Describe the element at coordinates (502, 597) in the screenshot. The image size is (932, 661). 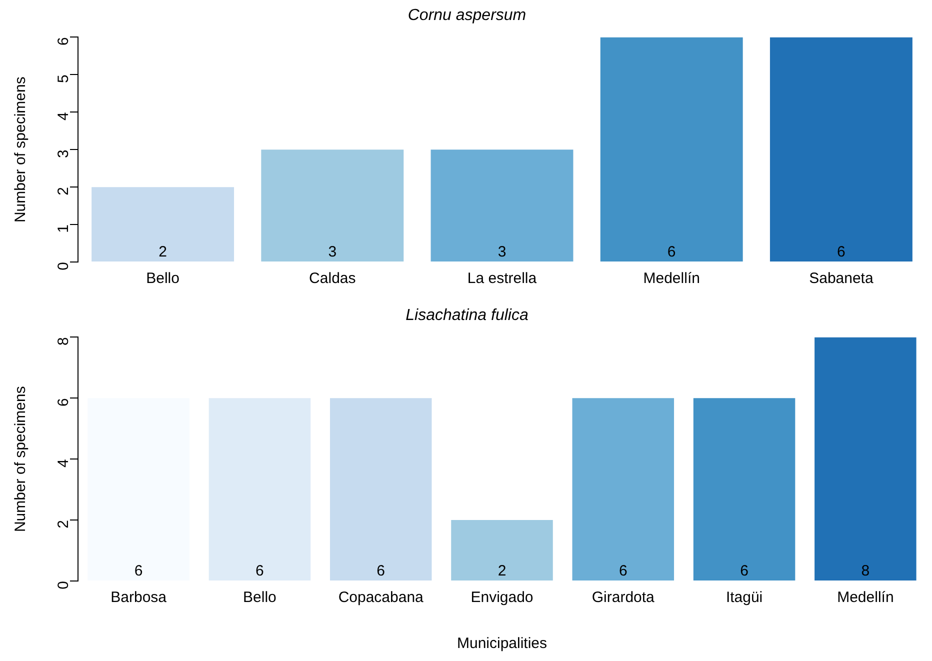
I see `x-tick-label: Envigado` at that location.